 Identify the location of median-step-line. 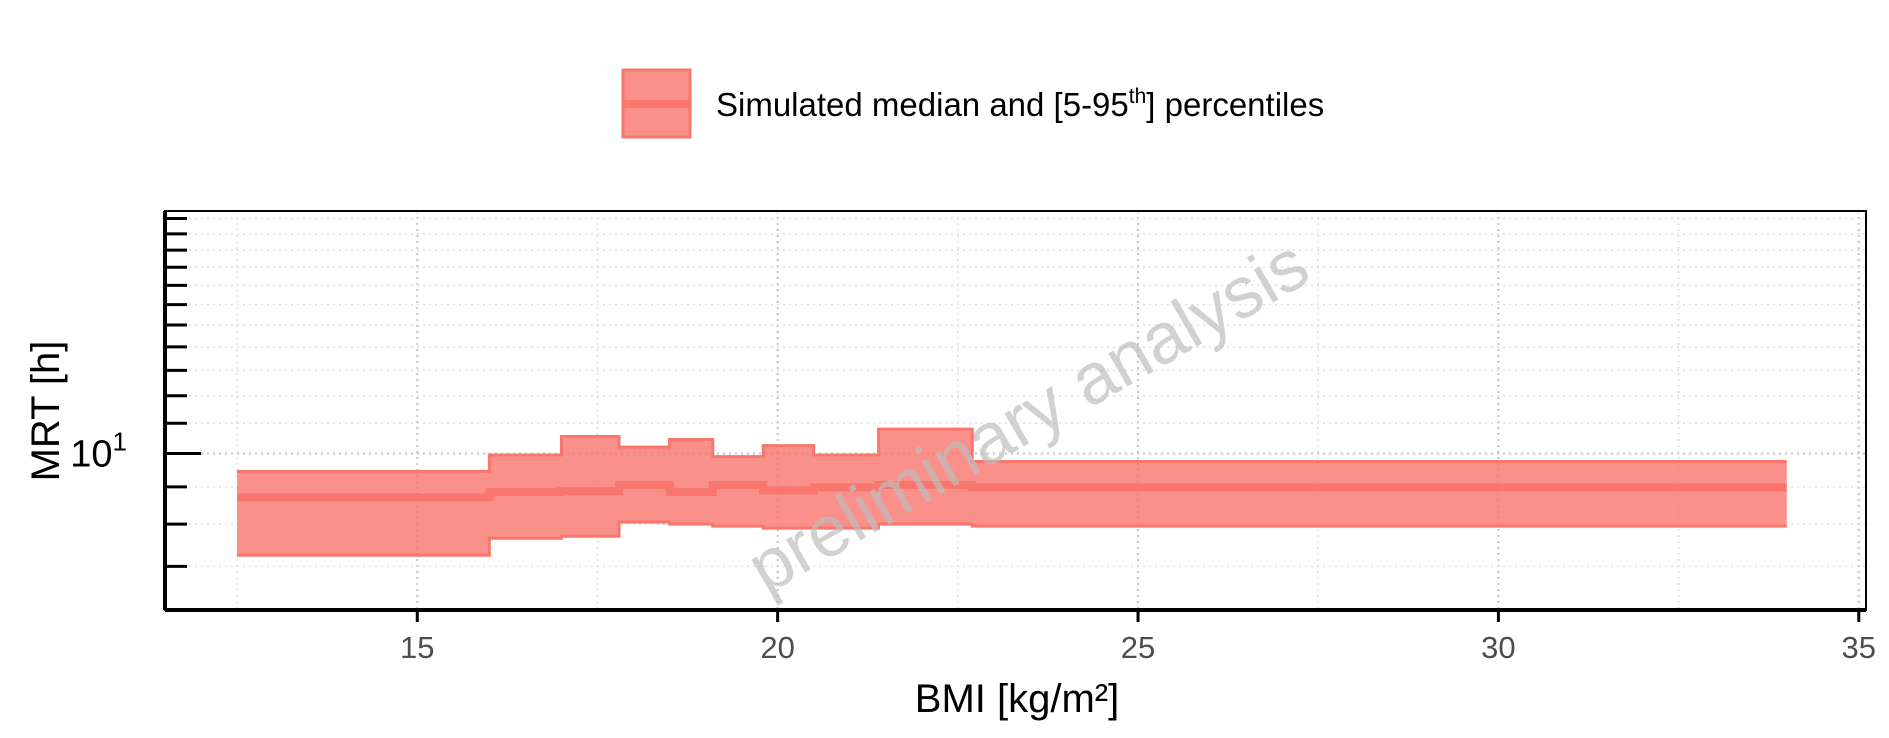
(1012, 491).